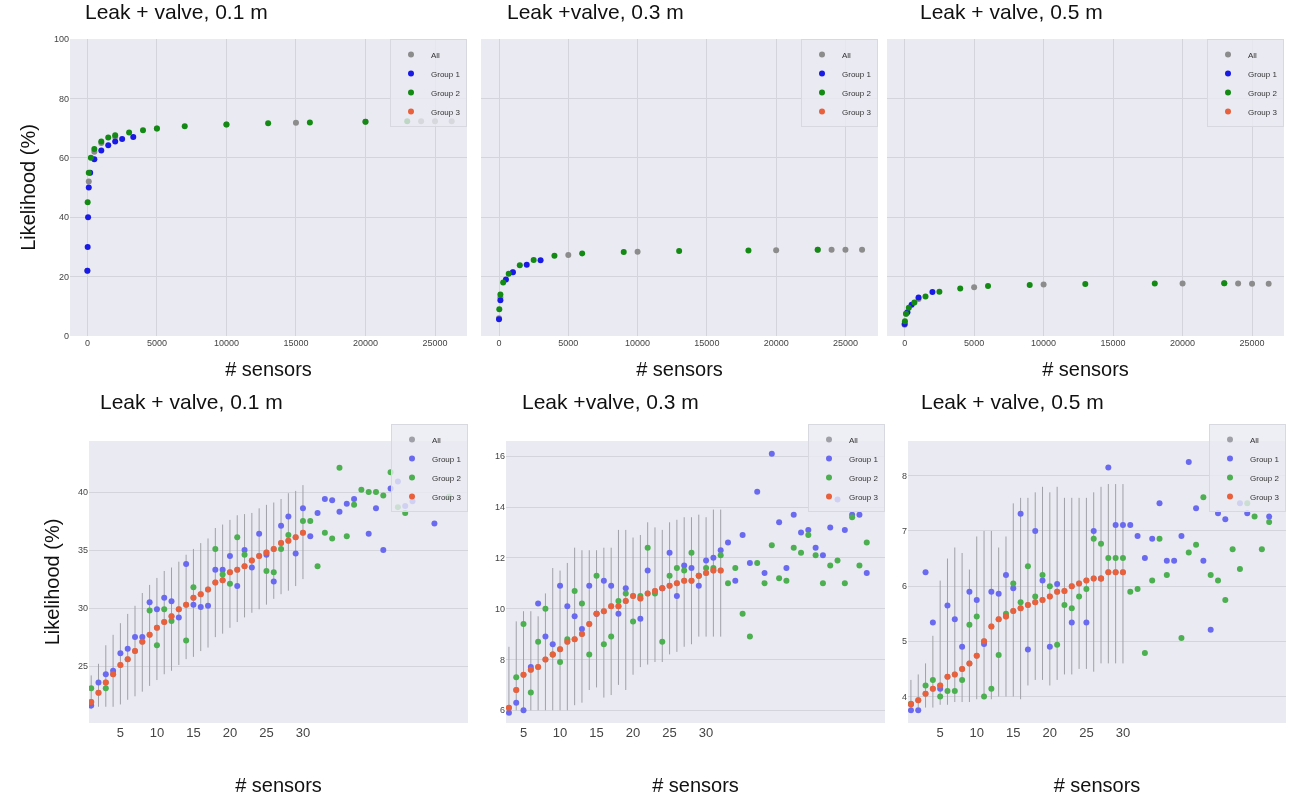  Describe the element at coordinates (904, 641) in the screenshot. I see `y-tick-label: 5` at that location.